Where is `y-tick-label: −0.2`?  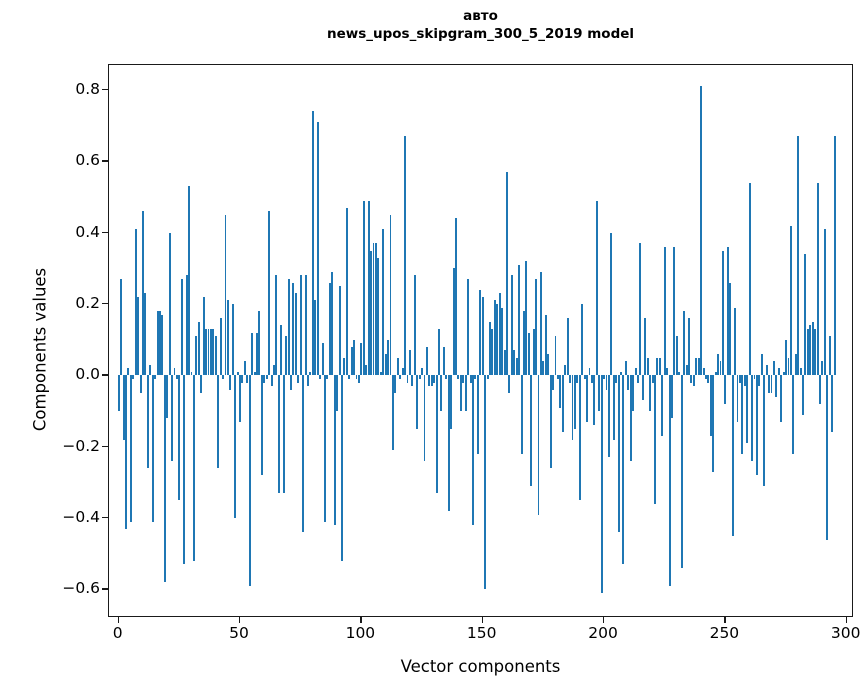 y-tick-label: −0.2 is located at coordinates (81, 445).